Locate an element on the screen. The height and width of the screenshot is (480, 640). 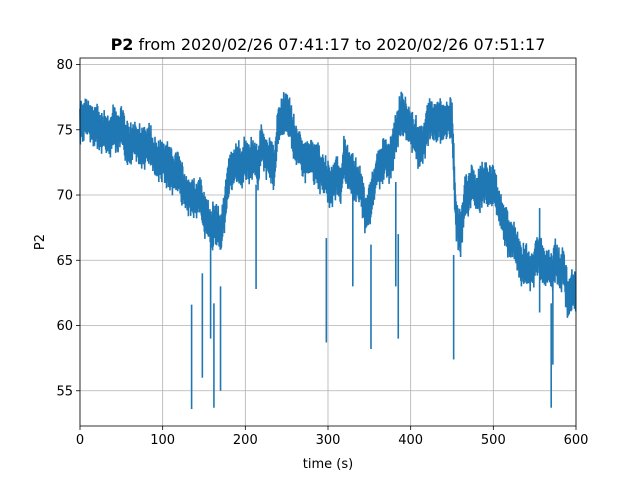
x-tick-label: 0 is located at coordinates (80, 440).